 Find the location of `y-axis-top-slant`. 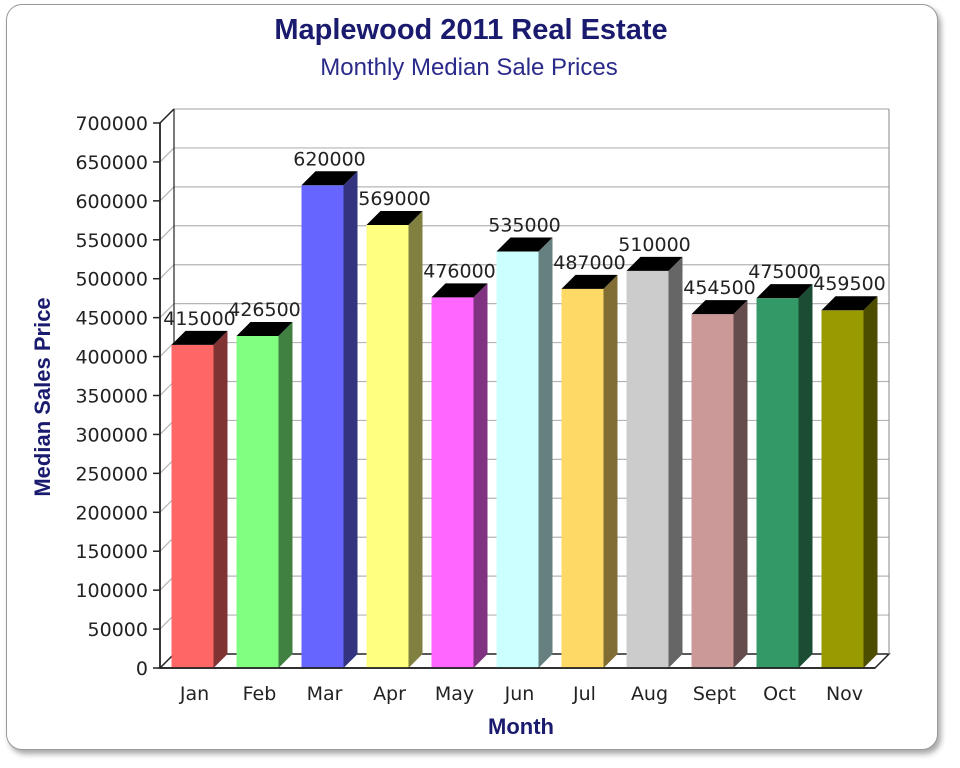

y-axis-top-slant is located at coordinates (167, 116).